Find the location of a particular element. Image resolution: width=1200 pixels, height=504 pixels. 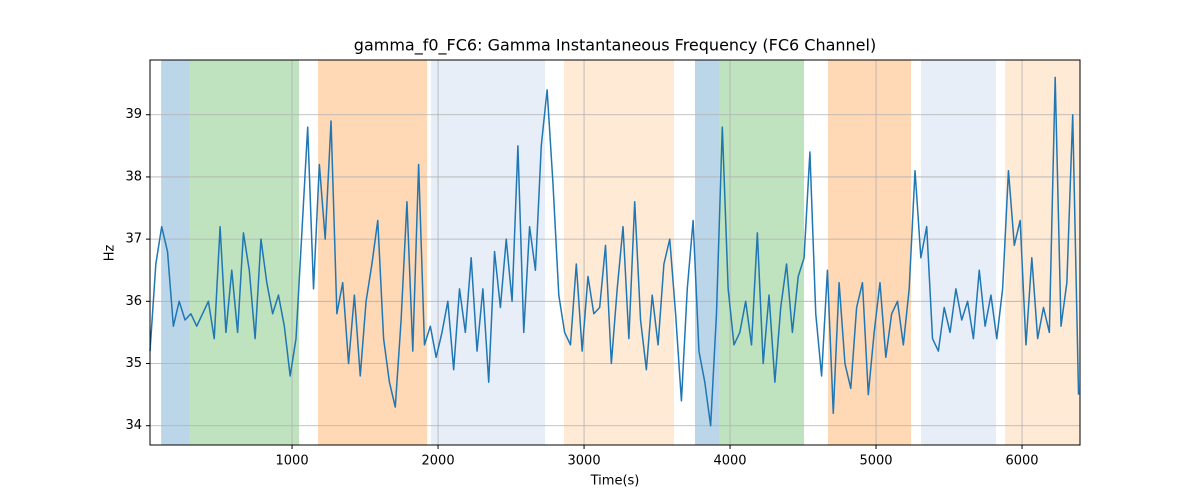

x-tick-label: 2000 is located at coordinates (438, 461).